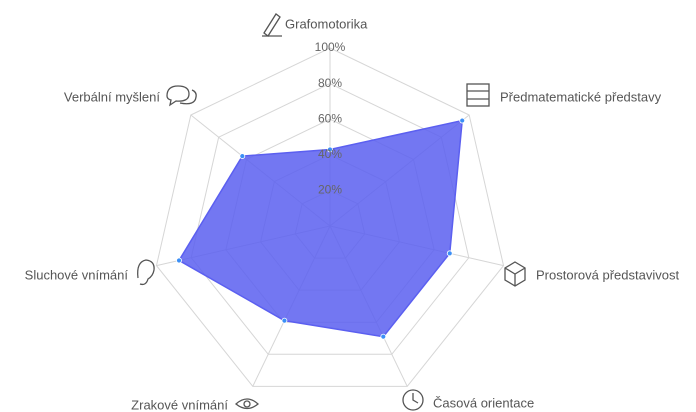 The width and height of the screenshot is (696, 412). What do you see at coordinates (330, 154) in the screenshot?
I see `tick-label: 40%` at bounding box center [330, 154].